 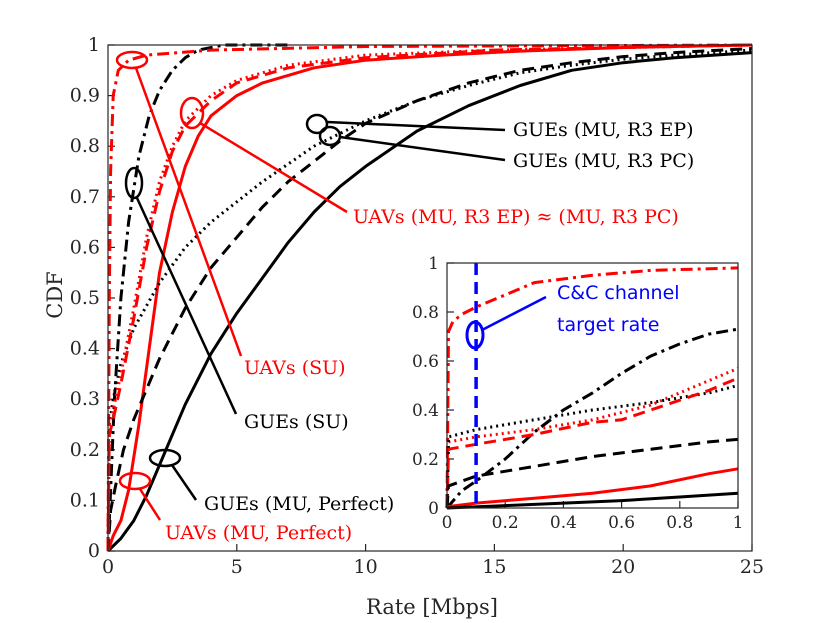 What do you see at coordinates (425, 313) in the screenshot?
I see `inset-y-tick-label: 0.8` at bounding box center [425, 313].